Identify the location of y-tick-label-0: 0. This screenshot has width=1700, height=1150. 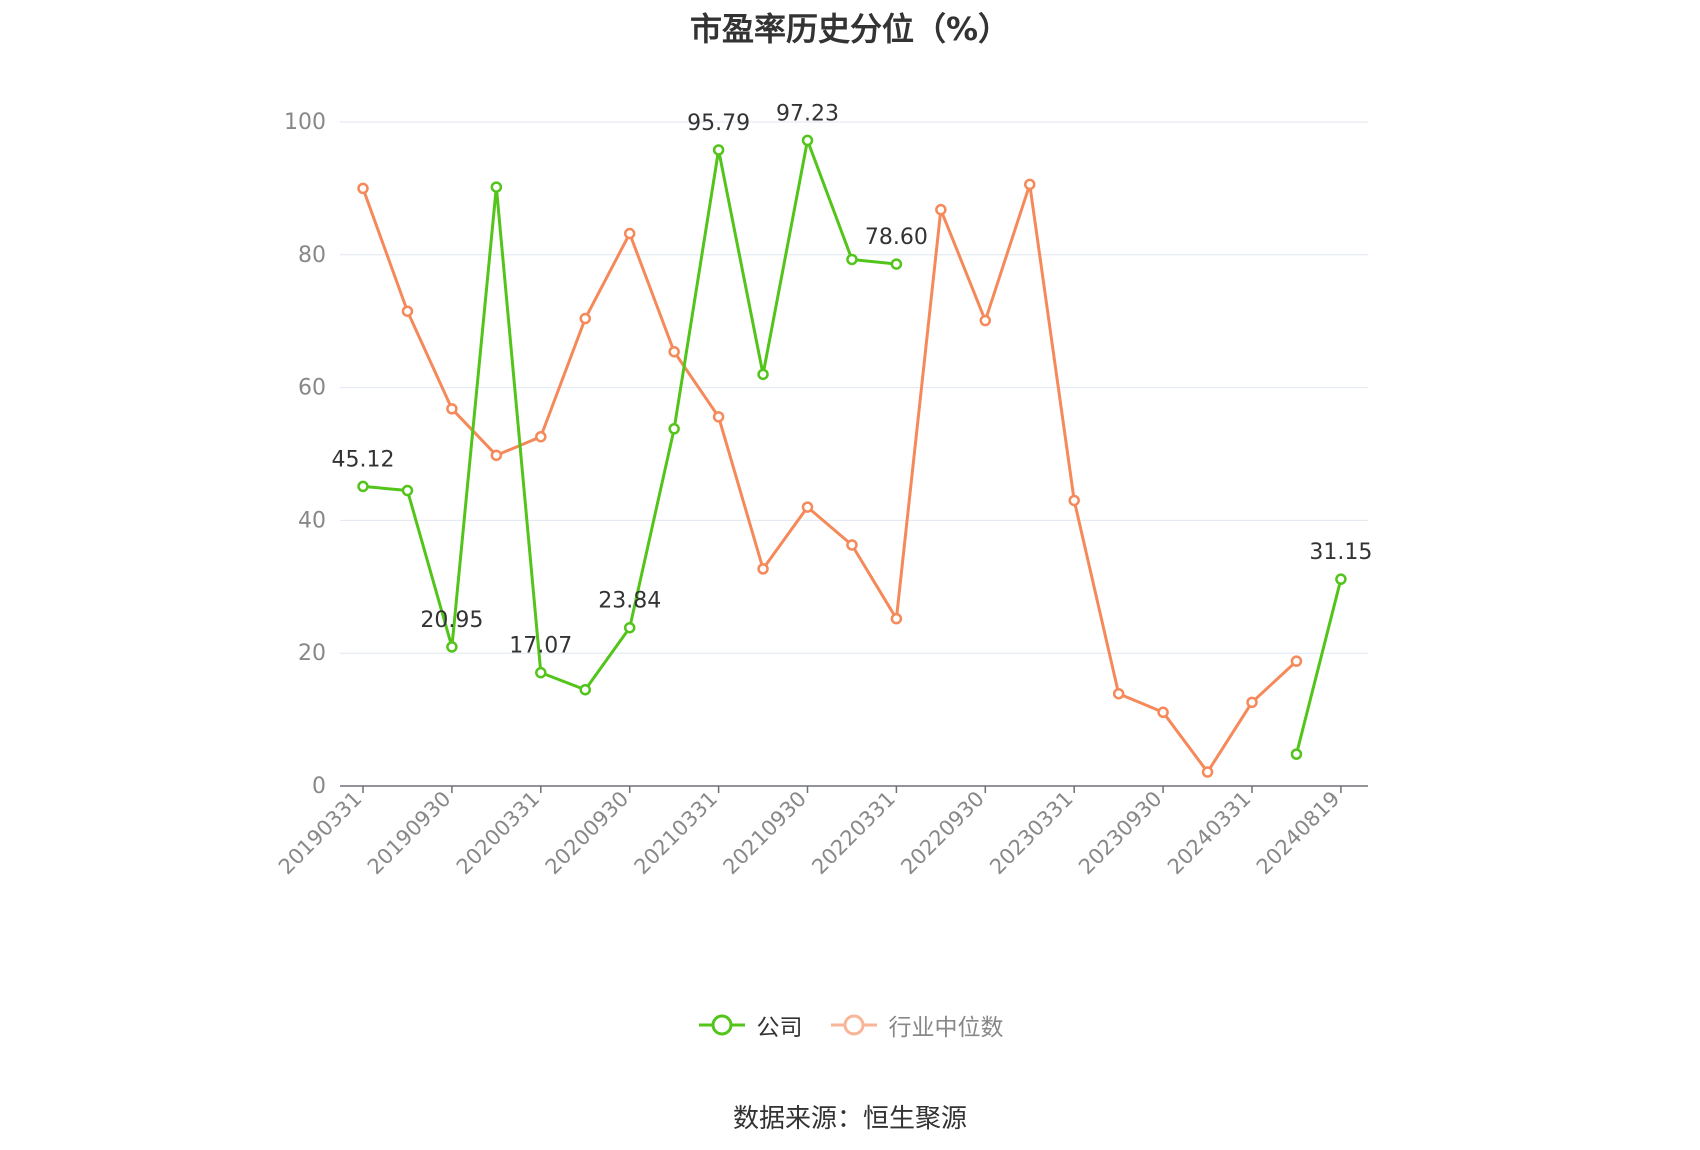
(319, 786).